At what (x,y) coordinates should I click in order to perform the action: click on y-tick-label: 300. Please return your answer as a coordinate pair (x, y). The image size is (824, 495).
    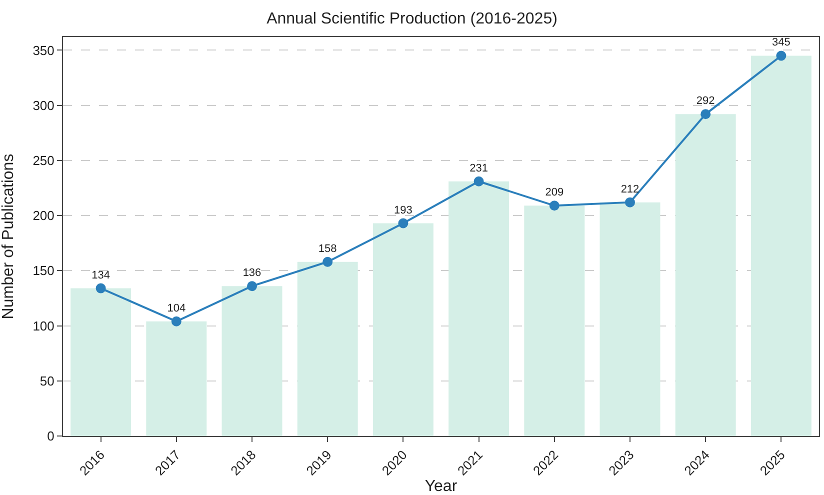
    Looking at the image, I should click on (43, 105).